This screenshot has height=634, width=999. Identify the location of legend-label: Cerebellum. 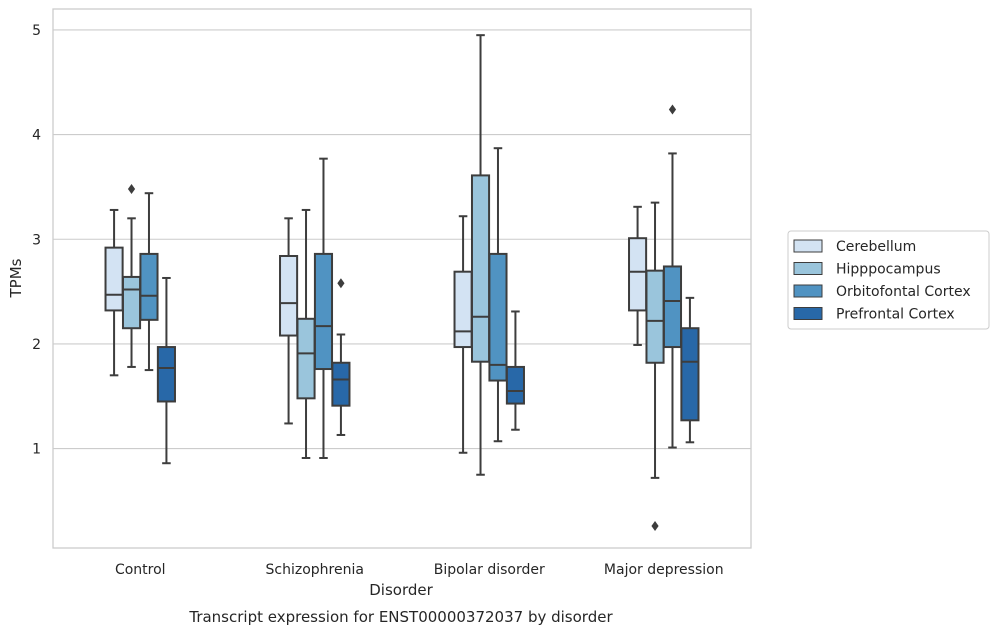
(876, 247).